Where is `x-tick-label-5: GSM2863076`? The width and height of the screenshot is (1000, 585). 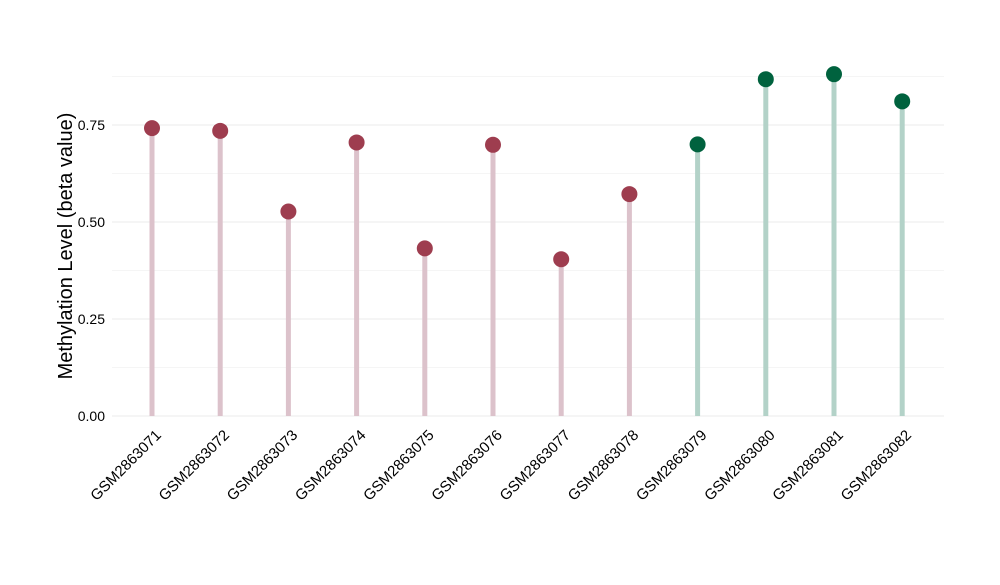 x-tick-label-5: GSM2863076 is located at coordinates (466, 465).